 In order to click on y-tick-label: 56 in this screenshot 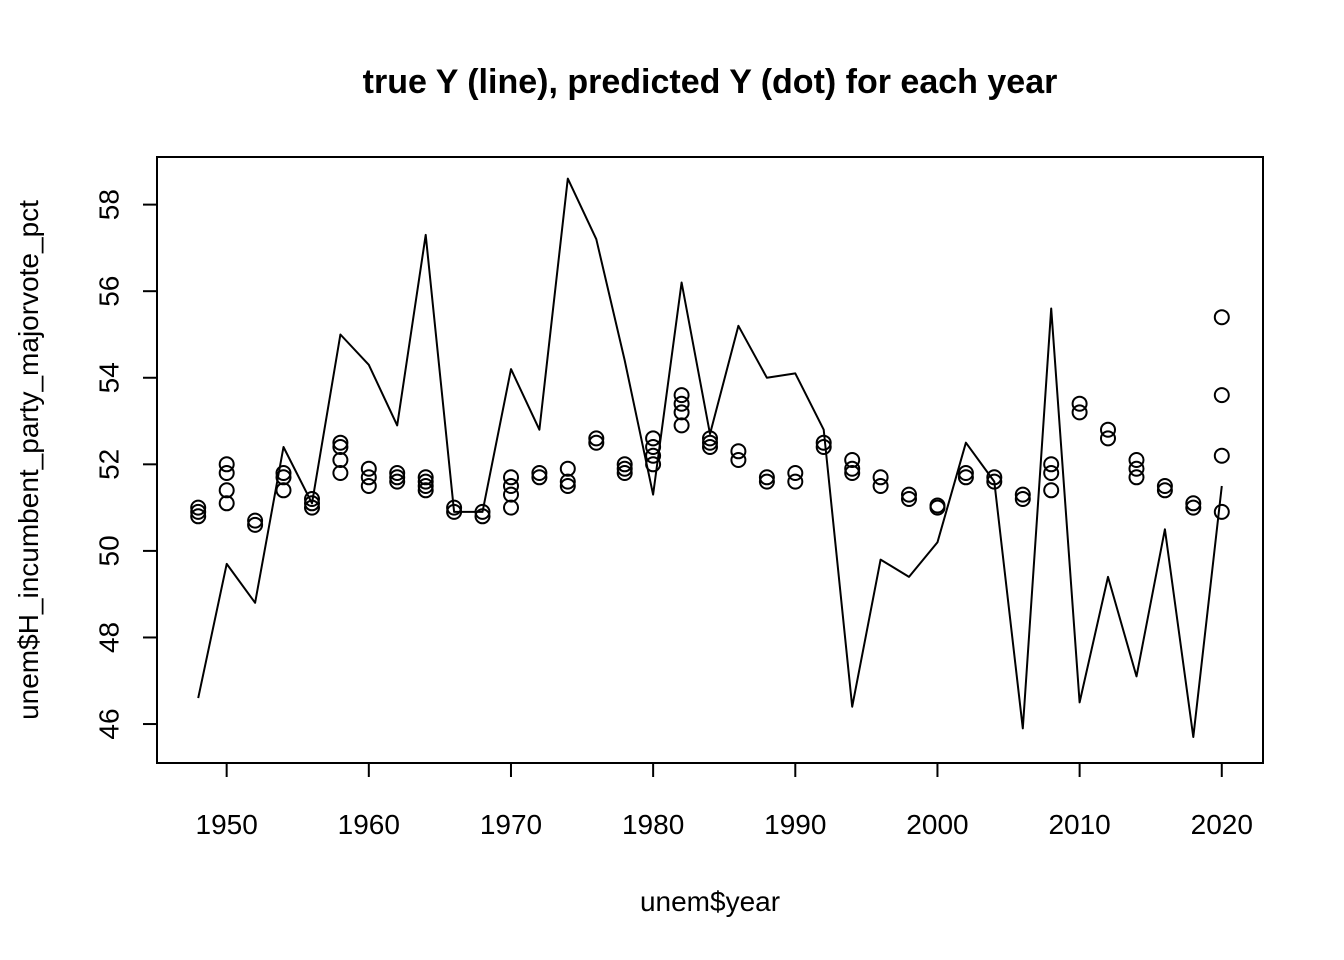, I will do `click(108, 291)`.